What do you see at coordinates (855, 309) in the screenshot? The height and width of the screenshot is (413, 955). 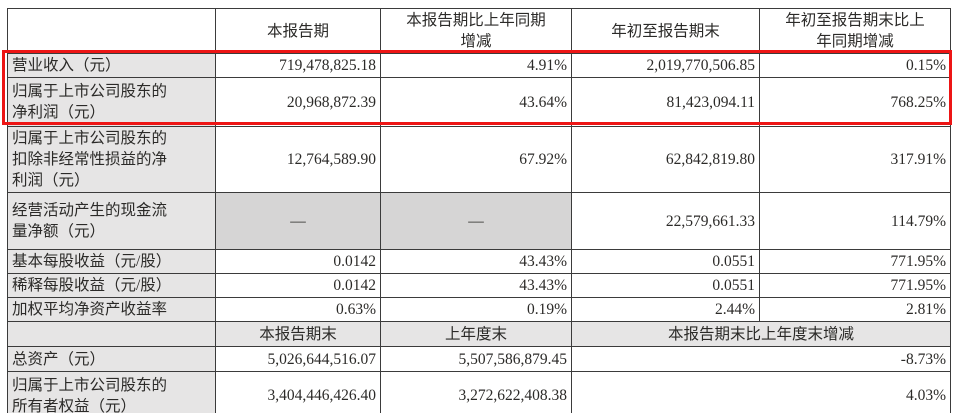 I see `cell-value: 2.81%` at bounding box center [855, 309].